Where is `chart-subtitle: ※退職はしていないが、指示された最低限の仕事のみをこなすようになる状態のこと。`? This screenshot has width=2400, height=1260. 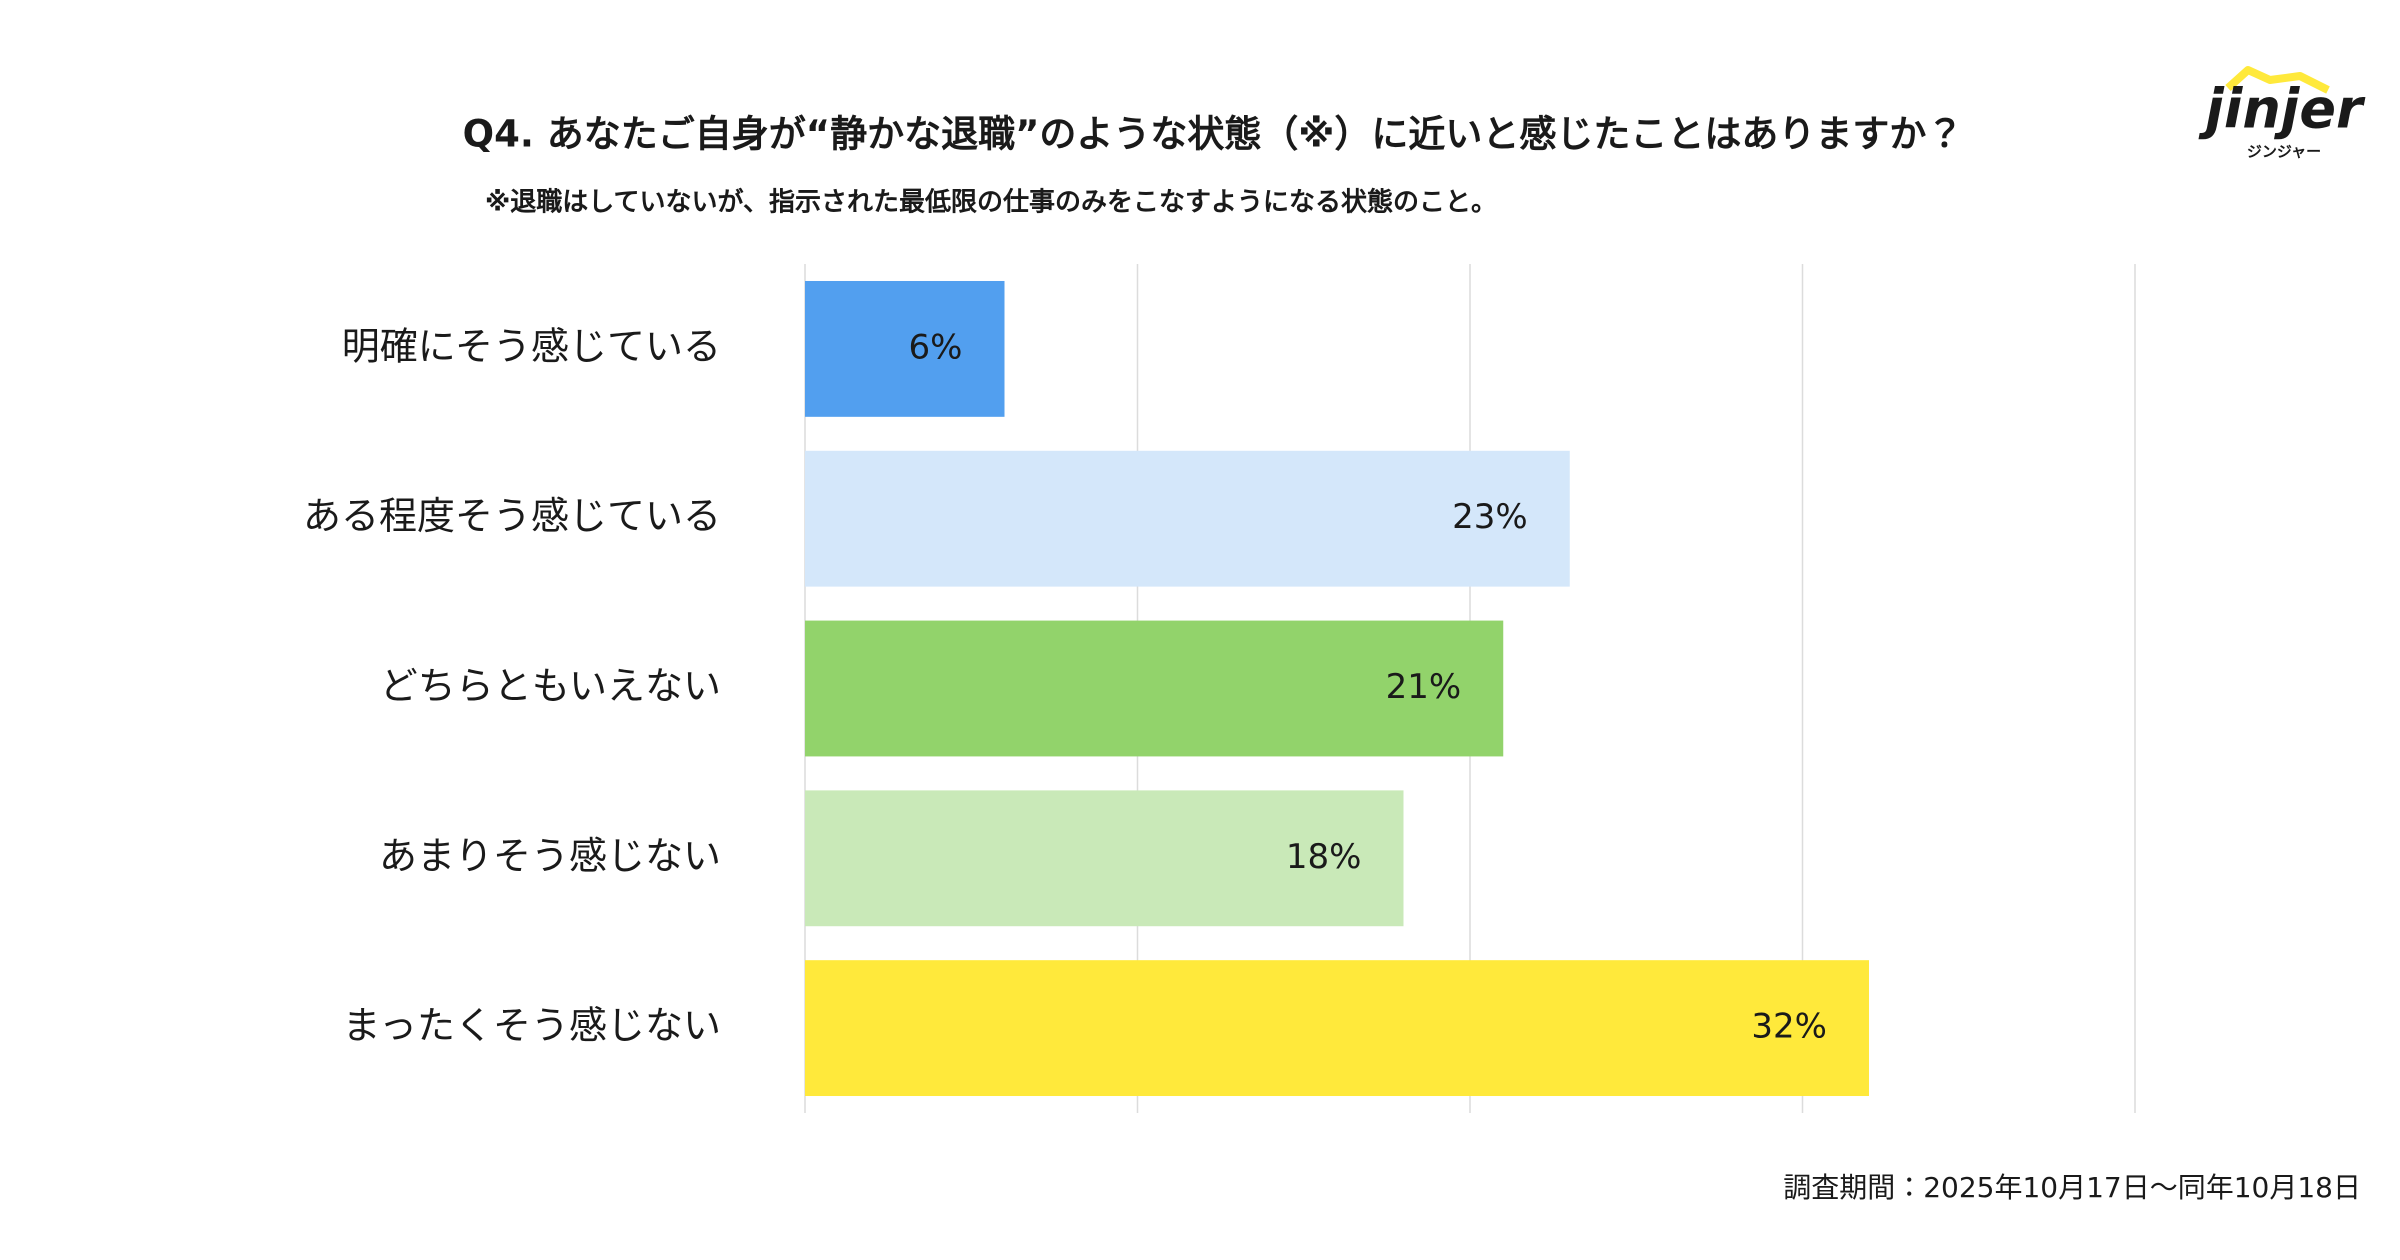 chart-subtitle: ※退職はしていないが、指示された最低限の仕事のみをこなすようになる状態のこと。 is located at coordinates (991, 202).